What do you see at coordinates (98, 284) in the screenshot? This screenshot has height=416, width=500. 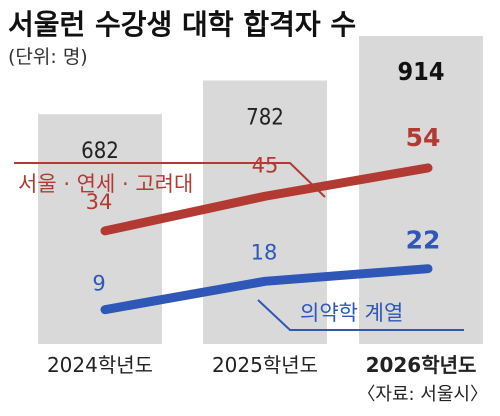 I see `series-point-label: 9` at bounding box center [98, 284].